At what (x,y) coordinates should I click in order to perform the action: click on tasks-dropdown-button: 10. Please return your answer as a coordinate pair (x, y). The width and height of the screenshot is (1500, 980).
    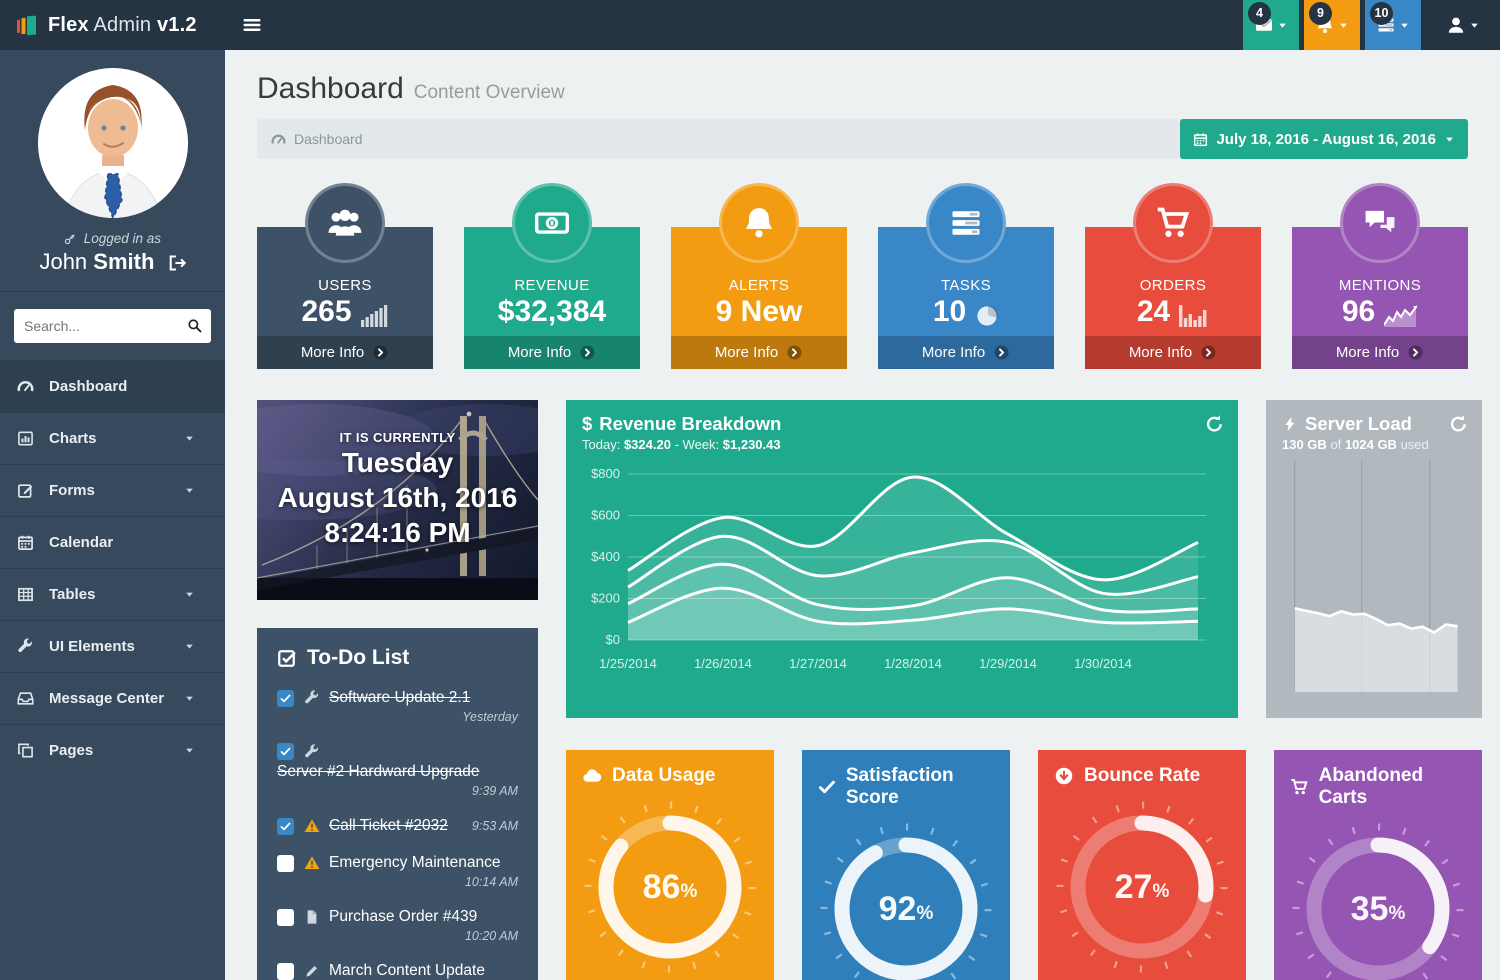
    Looking at the image, I should click on (1393, 25).